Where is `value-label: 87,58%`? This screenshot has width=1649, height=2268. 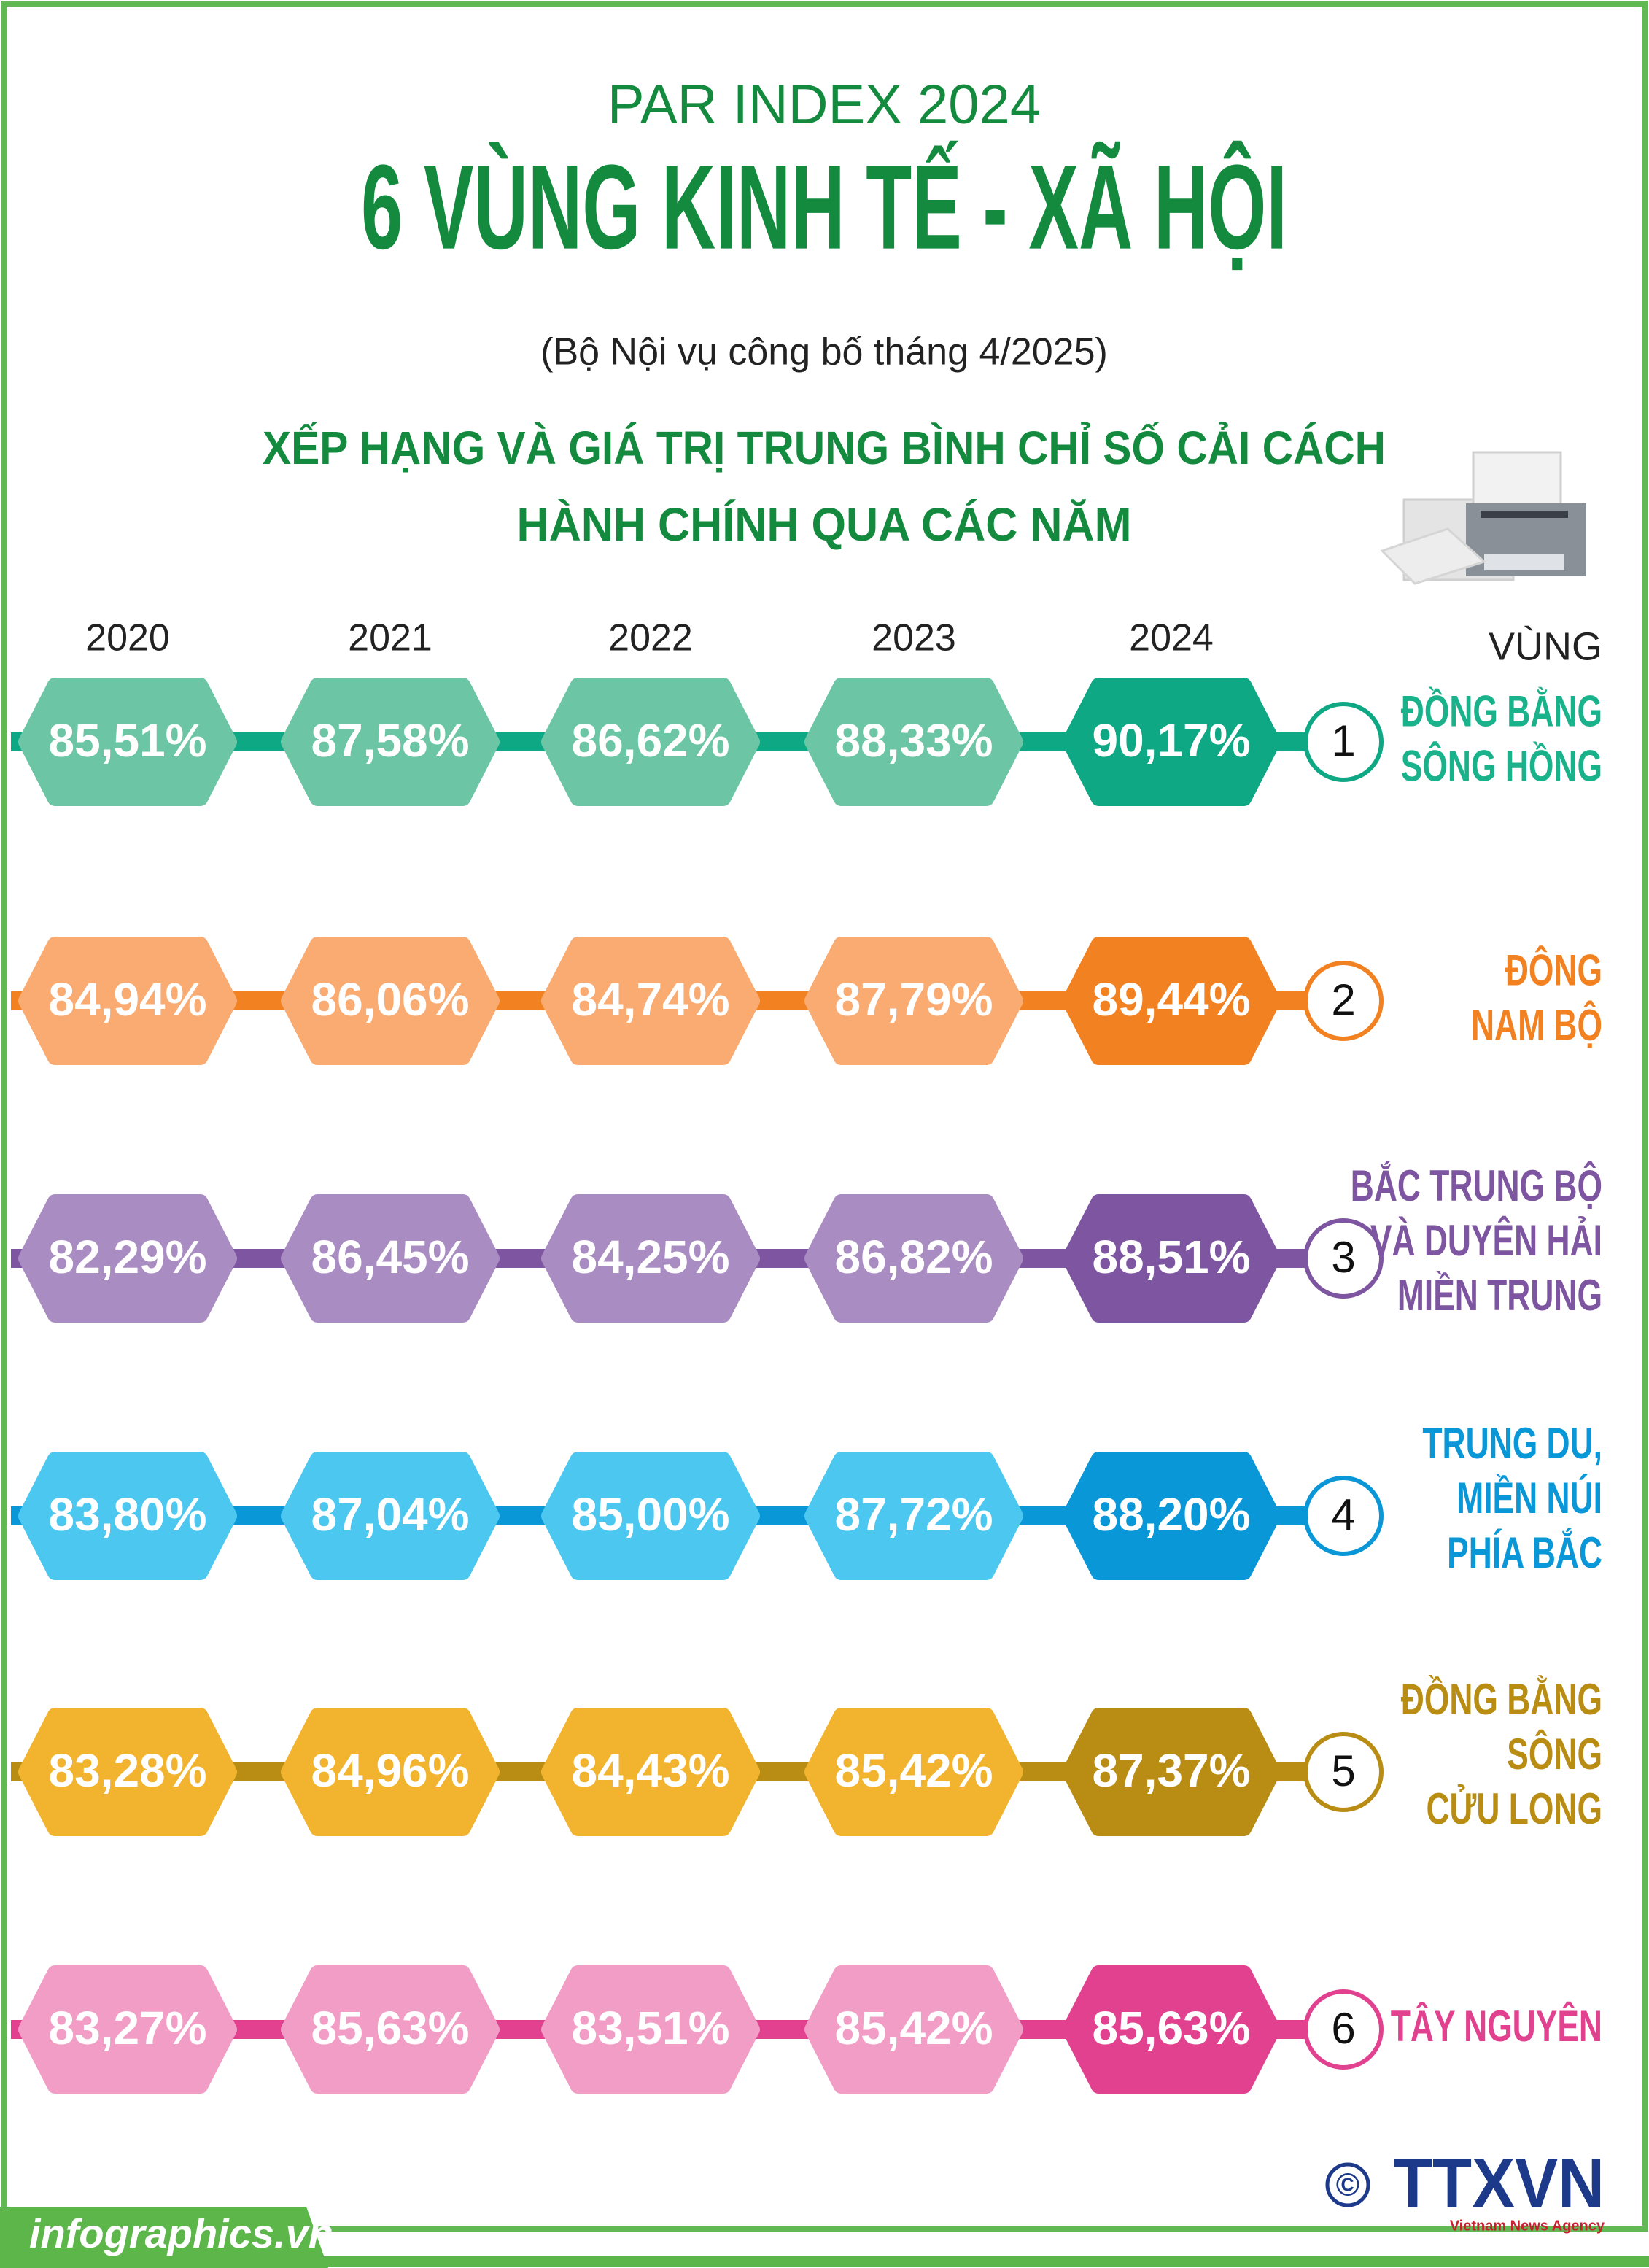 value-label: 87,58% is located at coordinates (390, 740).